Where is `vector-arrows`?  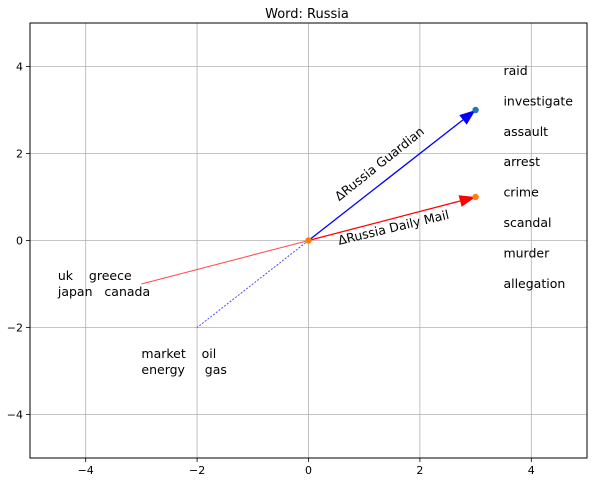 vector-arrows is located at coordinates (392, 176).